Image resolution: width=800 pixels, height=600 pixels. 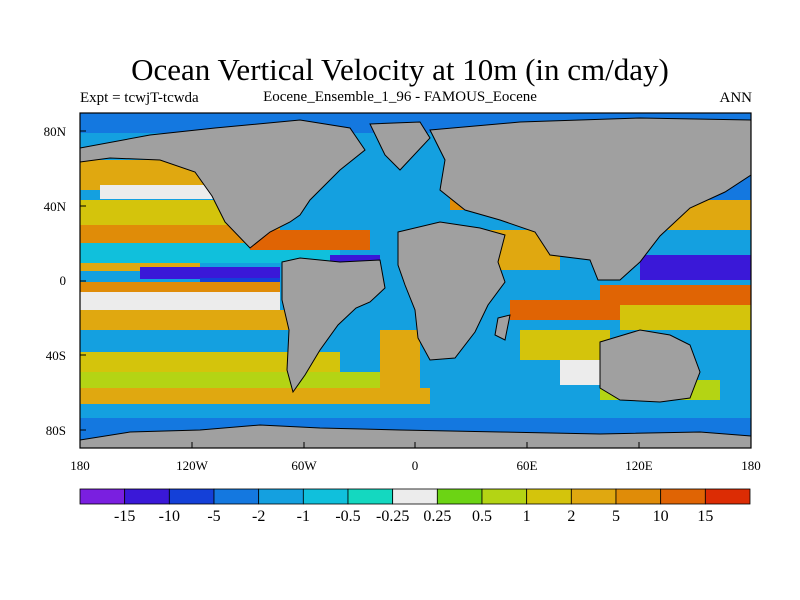 I want to click on lat-label-0: 0, so click(x=63, y=280).